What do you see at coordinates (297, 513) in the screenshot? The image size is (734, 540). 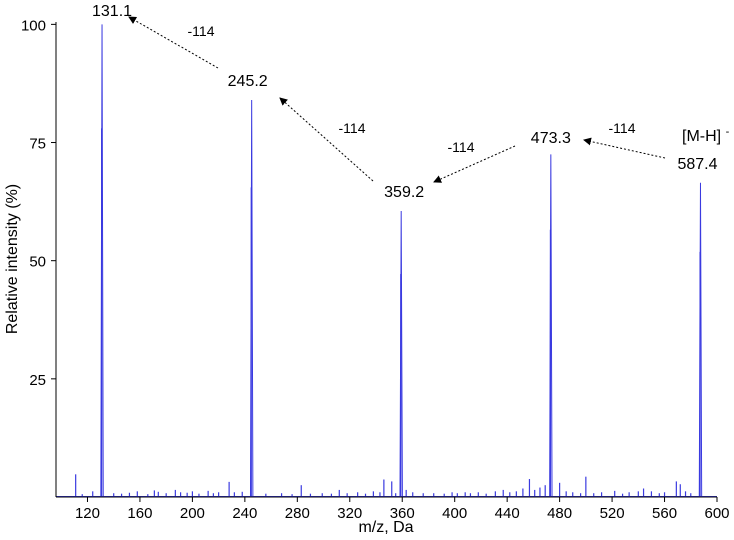 I see `x-tick-label: 280` at bounding box center [297, 513].